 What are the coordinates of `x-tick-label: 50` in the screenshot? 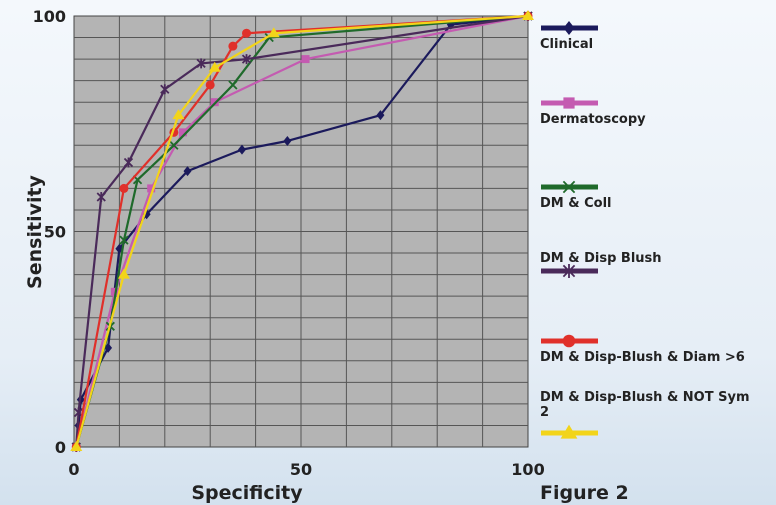 It's located at (301, 469).